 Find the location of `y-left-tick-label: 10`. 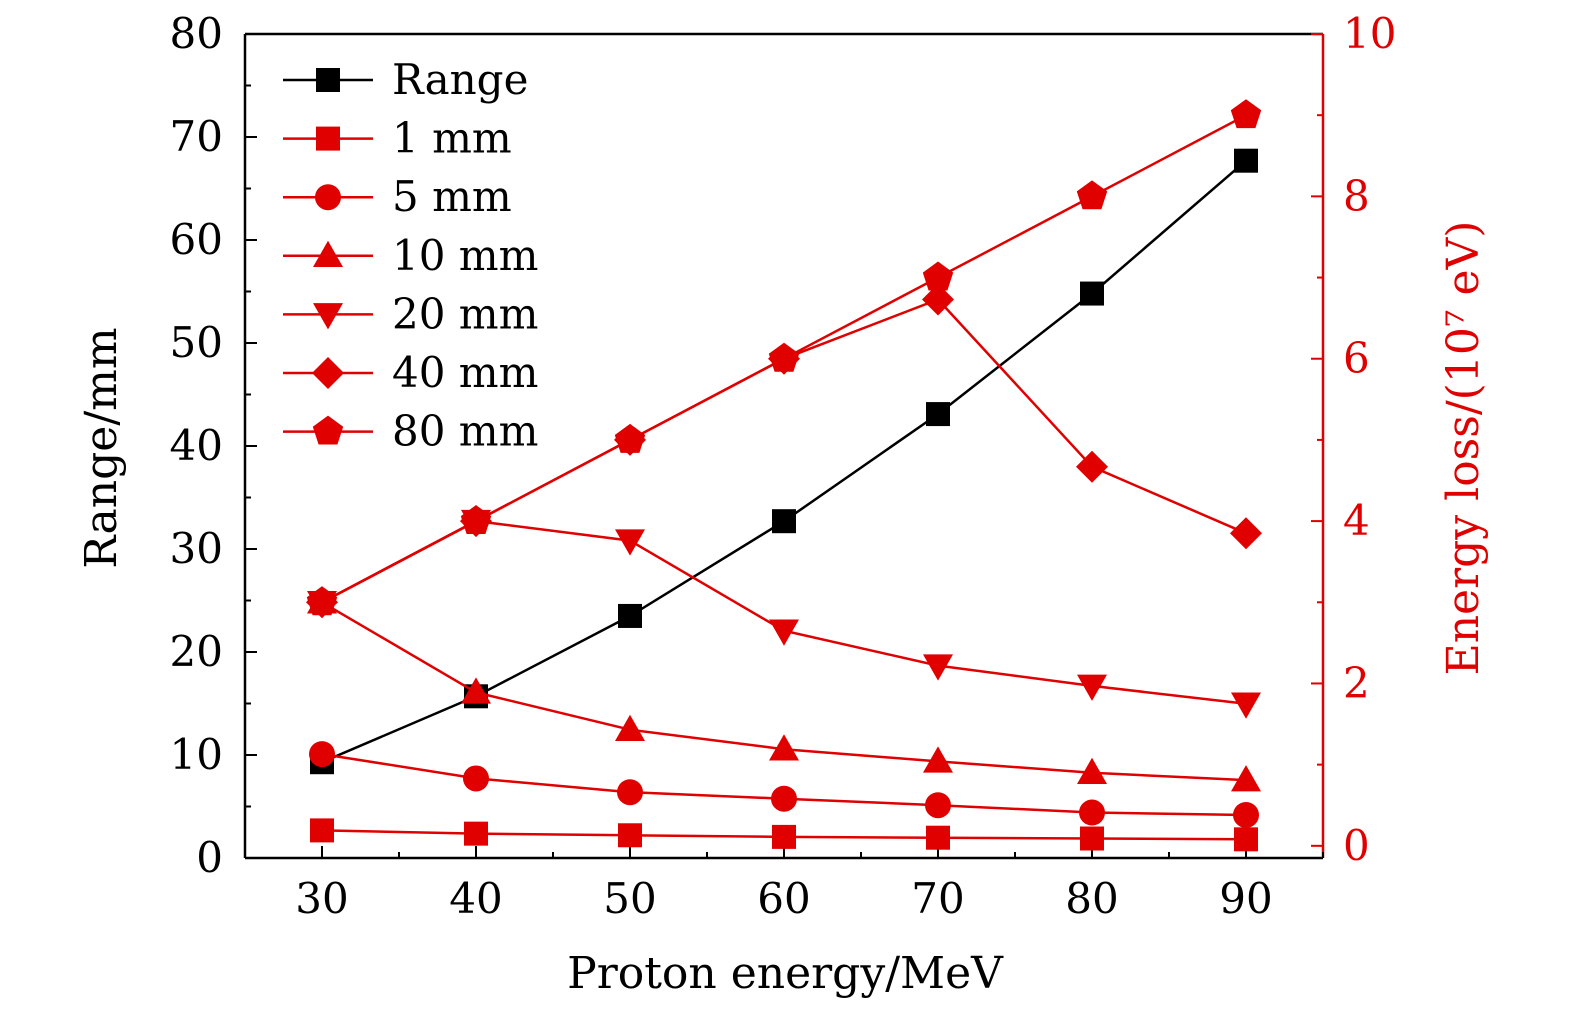

y-left-tick-label: 10 is located at coordinates (196, 754).